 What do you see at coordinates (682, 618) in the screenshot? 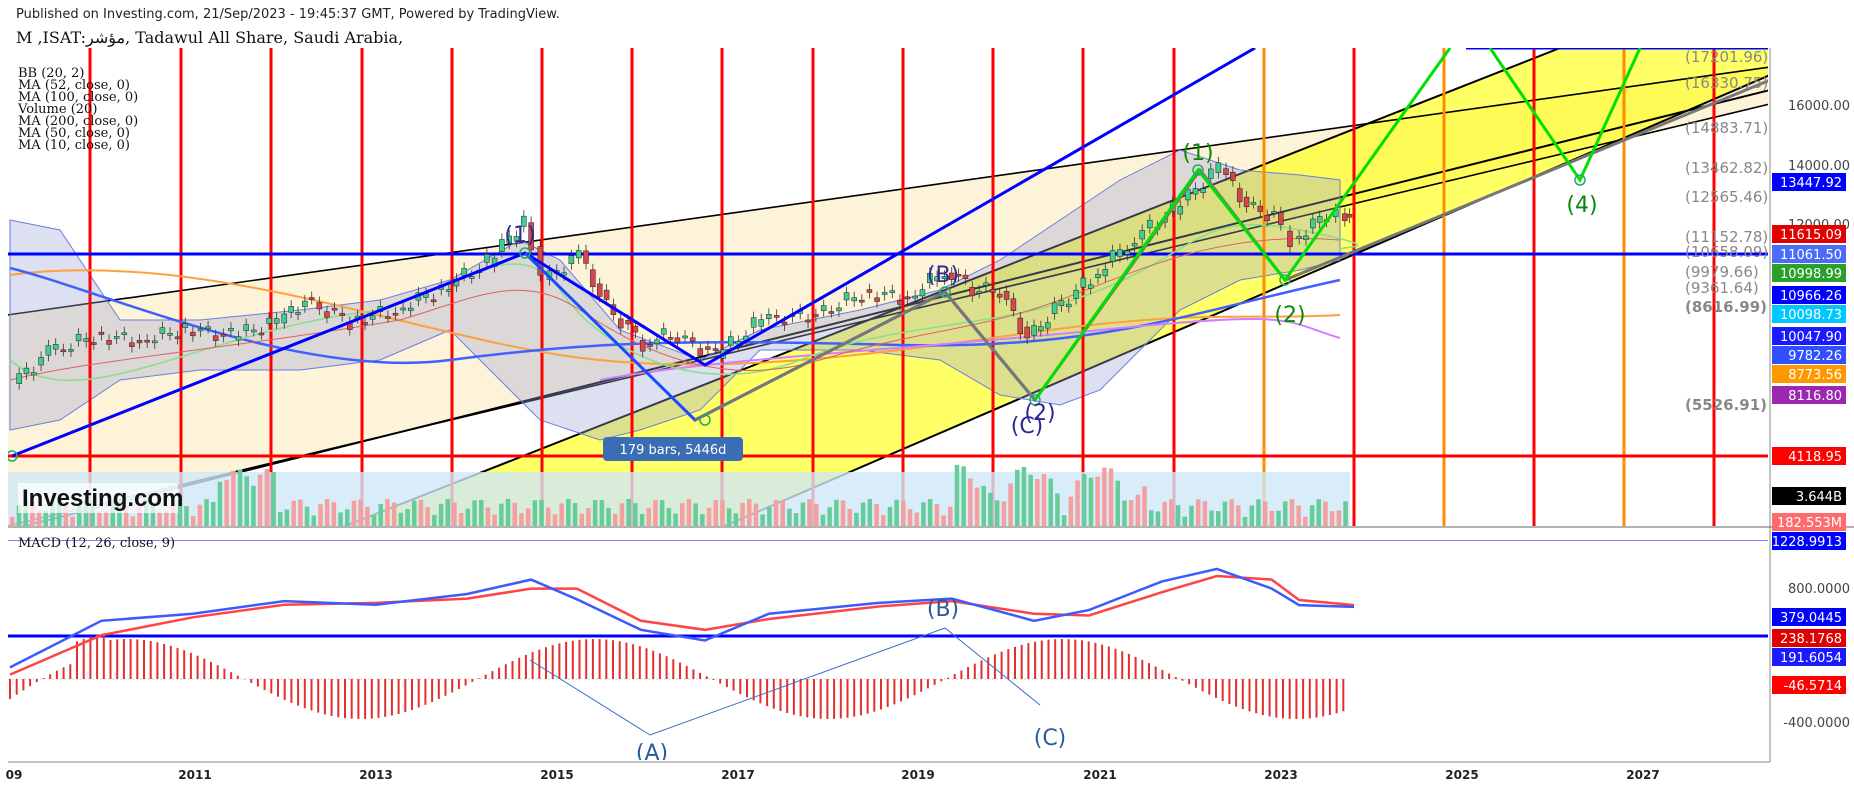
I see `macd-line` at bounding box center [682, 618].